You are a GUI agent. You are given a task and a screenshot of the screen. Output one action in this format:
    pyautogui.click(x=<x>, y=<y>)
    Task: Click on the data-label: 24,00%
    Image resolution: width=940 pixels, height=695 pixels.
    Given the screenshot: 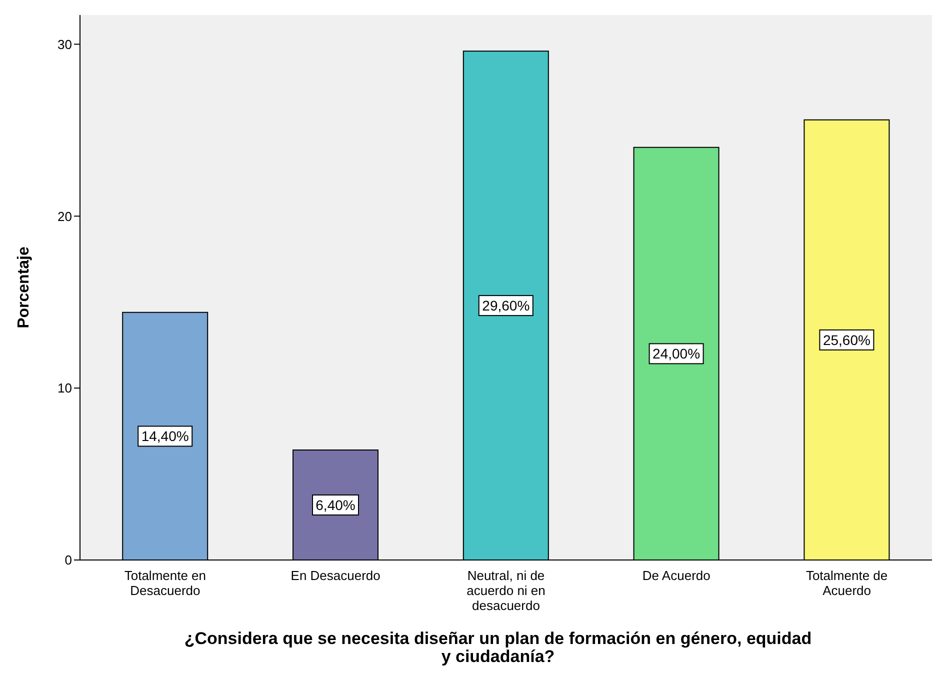 What is the action you would take?
    pyautogui.click(x=676, y=354)
    